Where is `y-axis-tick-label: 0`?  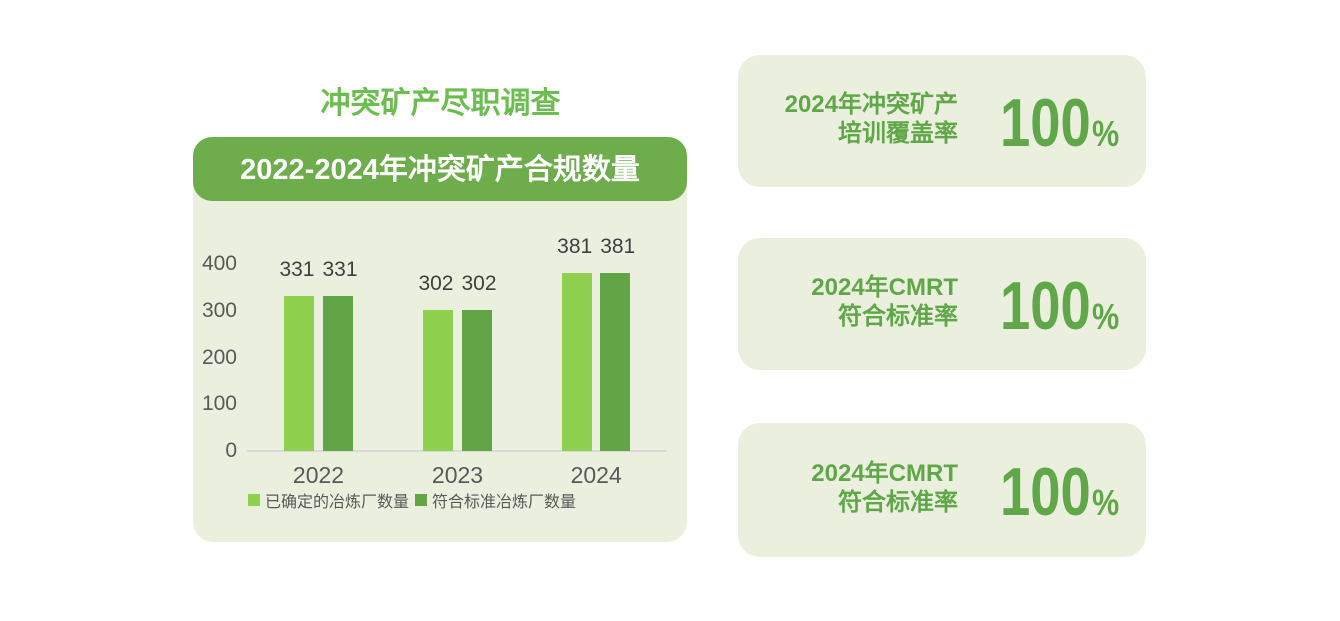
y-axis-tick-label: 0 is located at coordinates (231, 450).